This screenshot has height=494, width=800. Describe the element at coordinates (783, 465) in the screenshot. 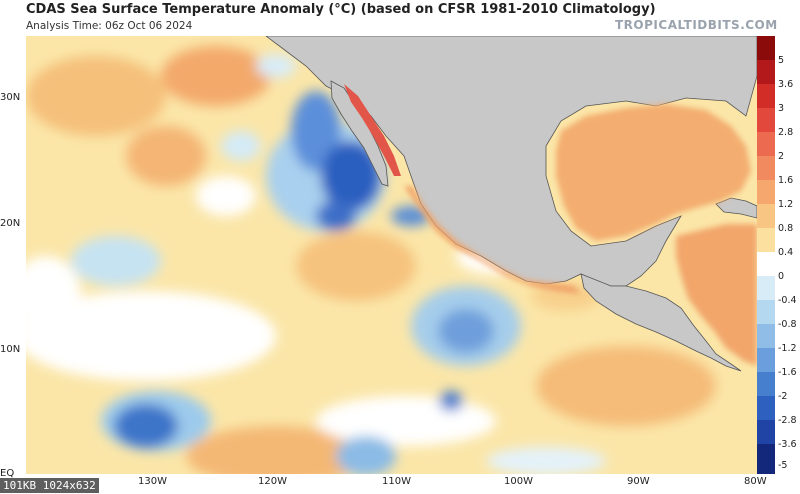

I see `colorbar-label: -5` at that location.